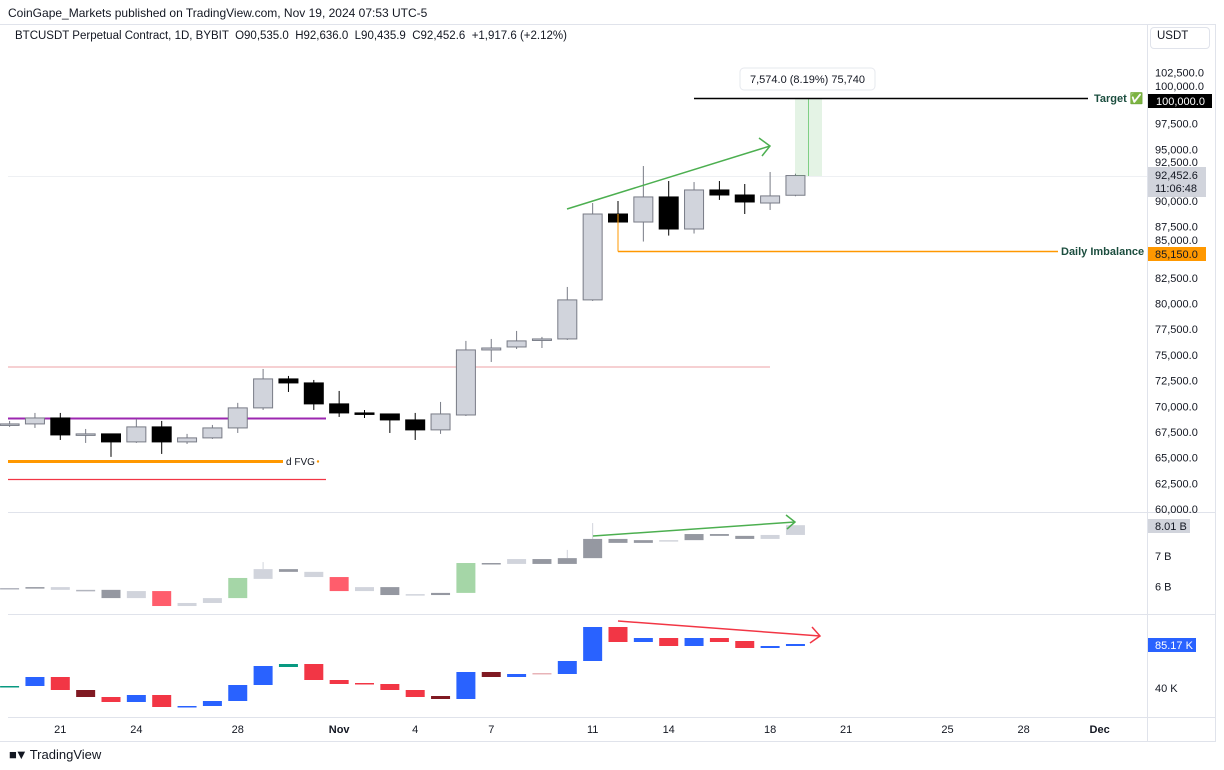 Image resolution: width=1224 pixels, height=770 pixels. Describe the element at coordinates (669, 173) in the screenshot. I see `price-trend-arrow` at that location.